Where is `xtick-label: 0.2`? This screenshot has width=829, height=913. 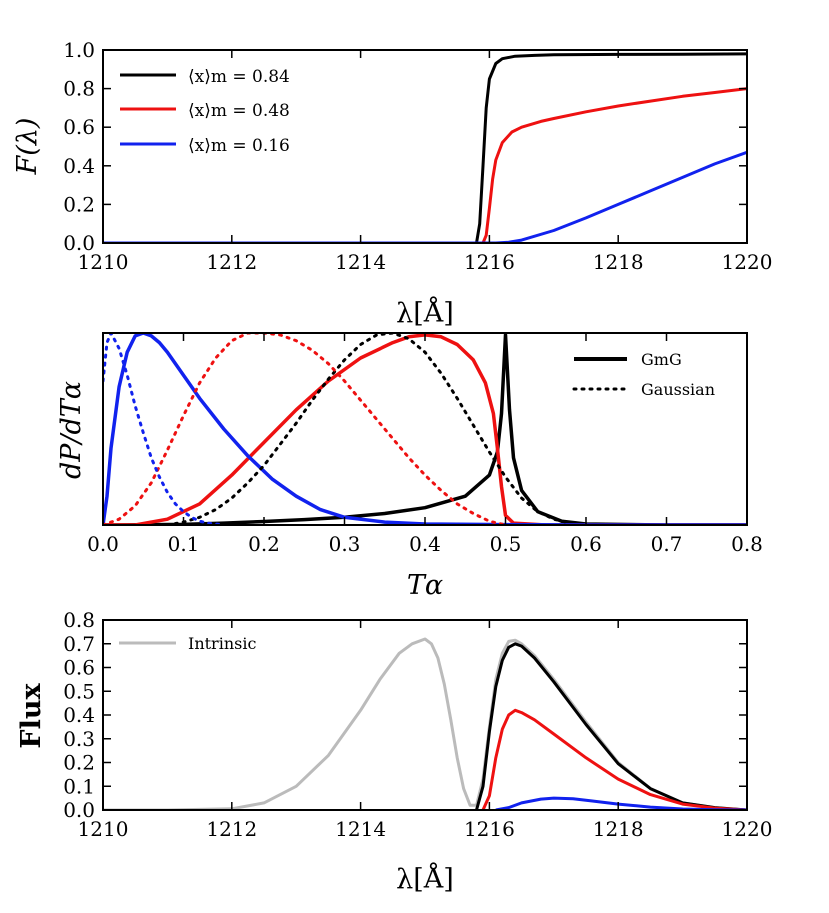
xtick-label: 0.2 is located at coordinates (264, 544).